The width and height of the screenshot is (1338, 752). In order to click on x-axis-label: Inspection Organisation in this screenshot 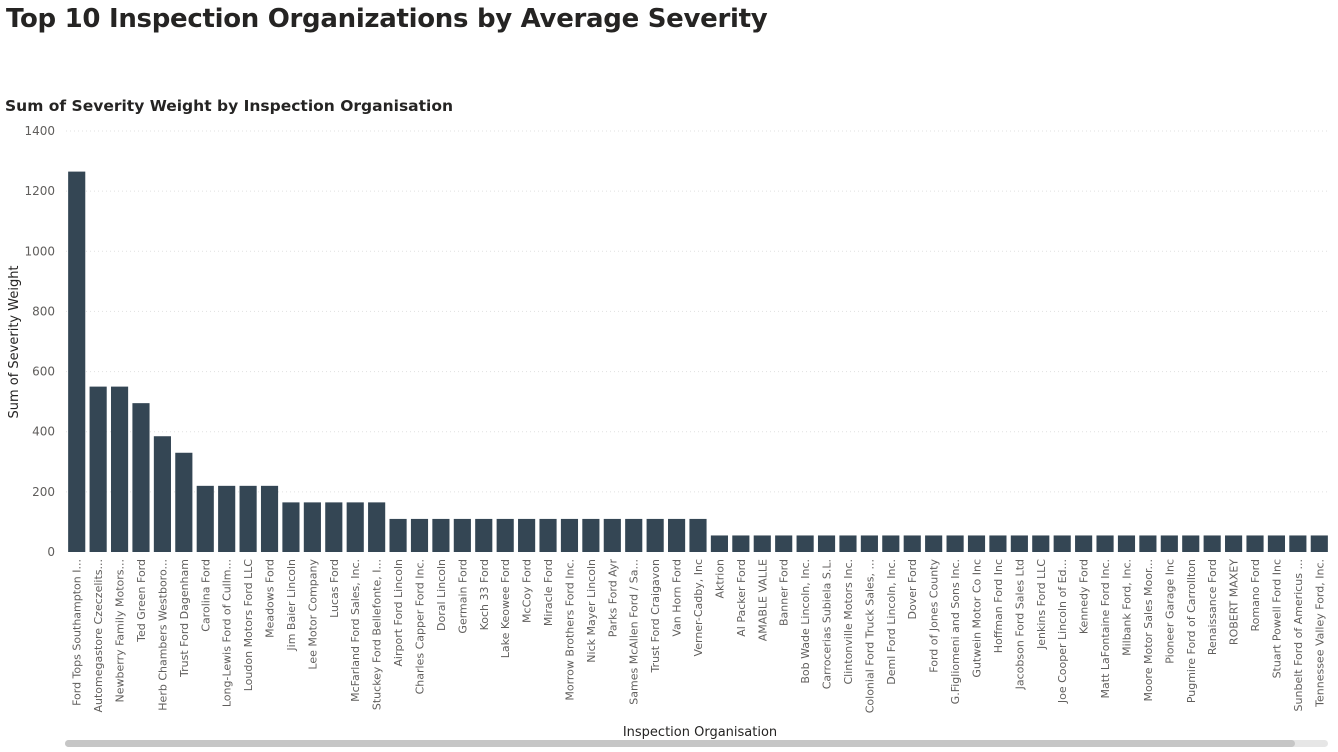, I will do `click(700, 732)`.